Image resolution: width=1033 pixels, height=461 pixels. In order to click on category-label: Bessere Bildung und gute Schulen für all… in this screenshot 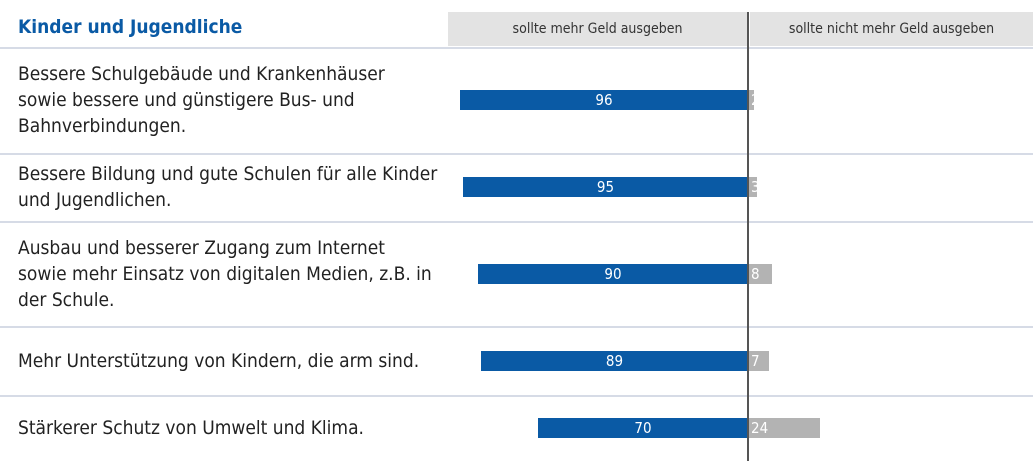, I will do `click(228, 187)`.